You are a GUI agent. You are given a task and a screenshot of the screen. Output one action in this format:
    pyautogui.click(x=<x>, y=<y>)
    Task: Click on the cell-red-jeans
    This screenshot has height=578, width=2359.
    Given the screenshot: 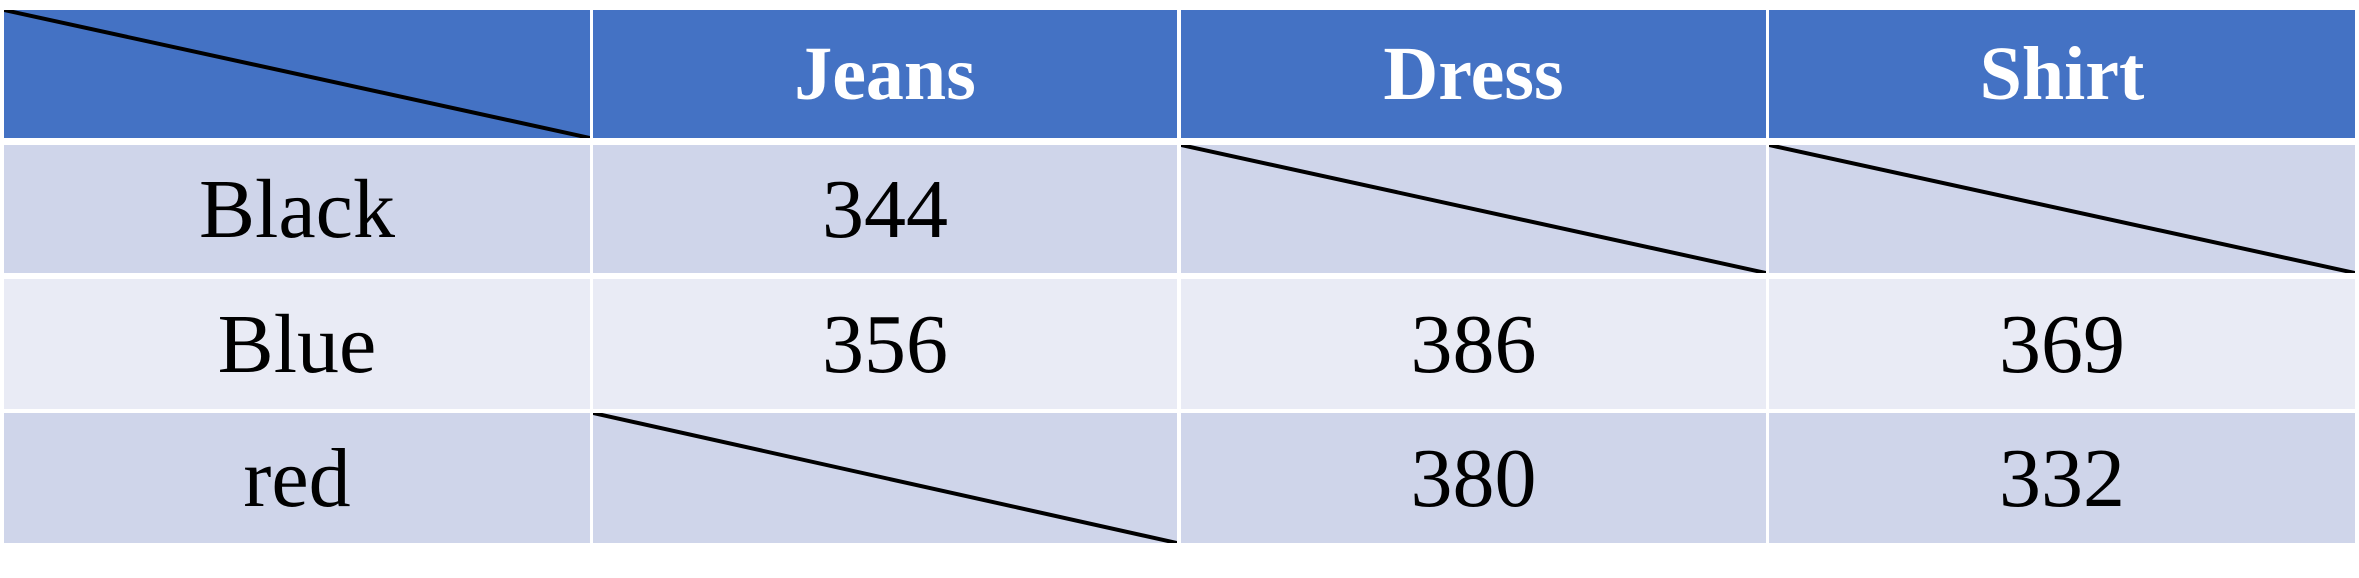 What is the action you would take?
    pyautogui.click(x=885, y=478)
    